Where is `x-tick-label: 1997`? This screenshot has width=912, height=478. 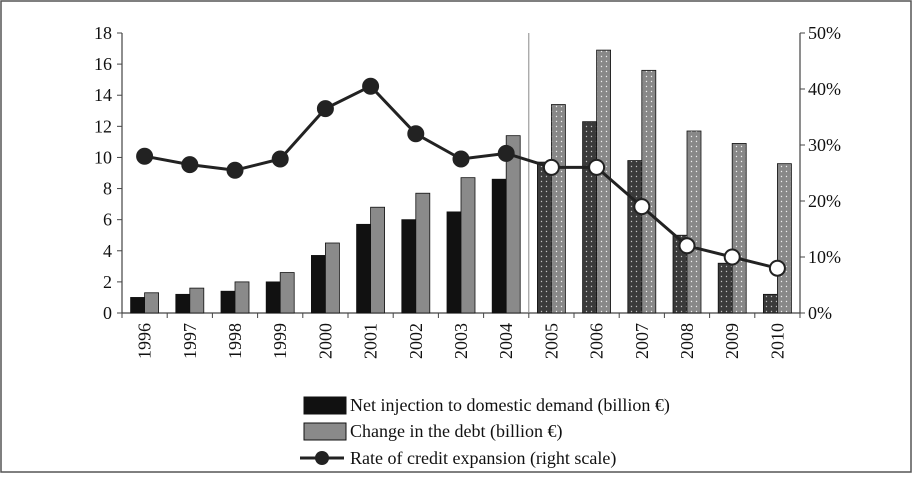 x-tick-label: 1997 is located at coordinates (190, 341).